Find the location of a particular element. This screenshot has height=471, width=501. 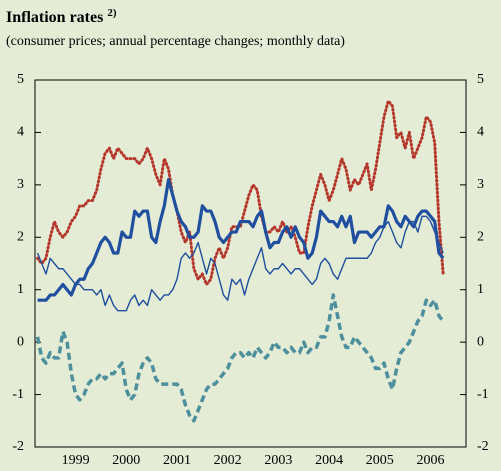

y-tick-label: 0 is located at coordinates (20, 341).